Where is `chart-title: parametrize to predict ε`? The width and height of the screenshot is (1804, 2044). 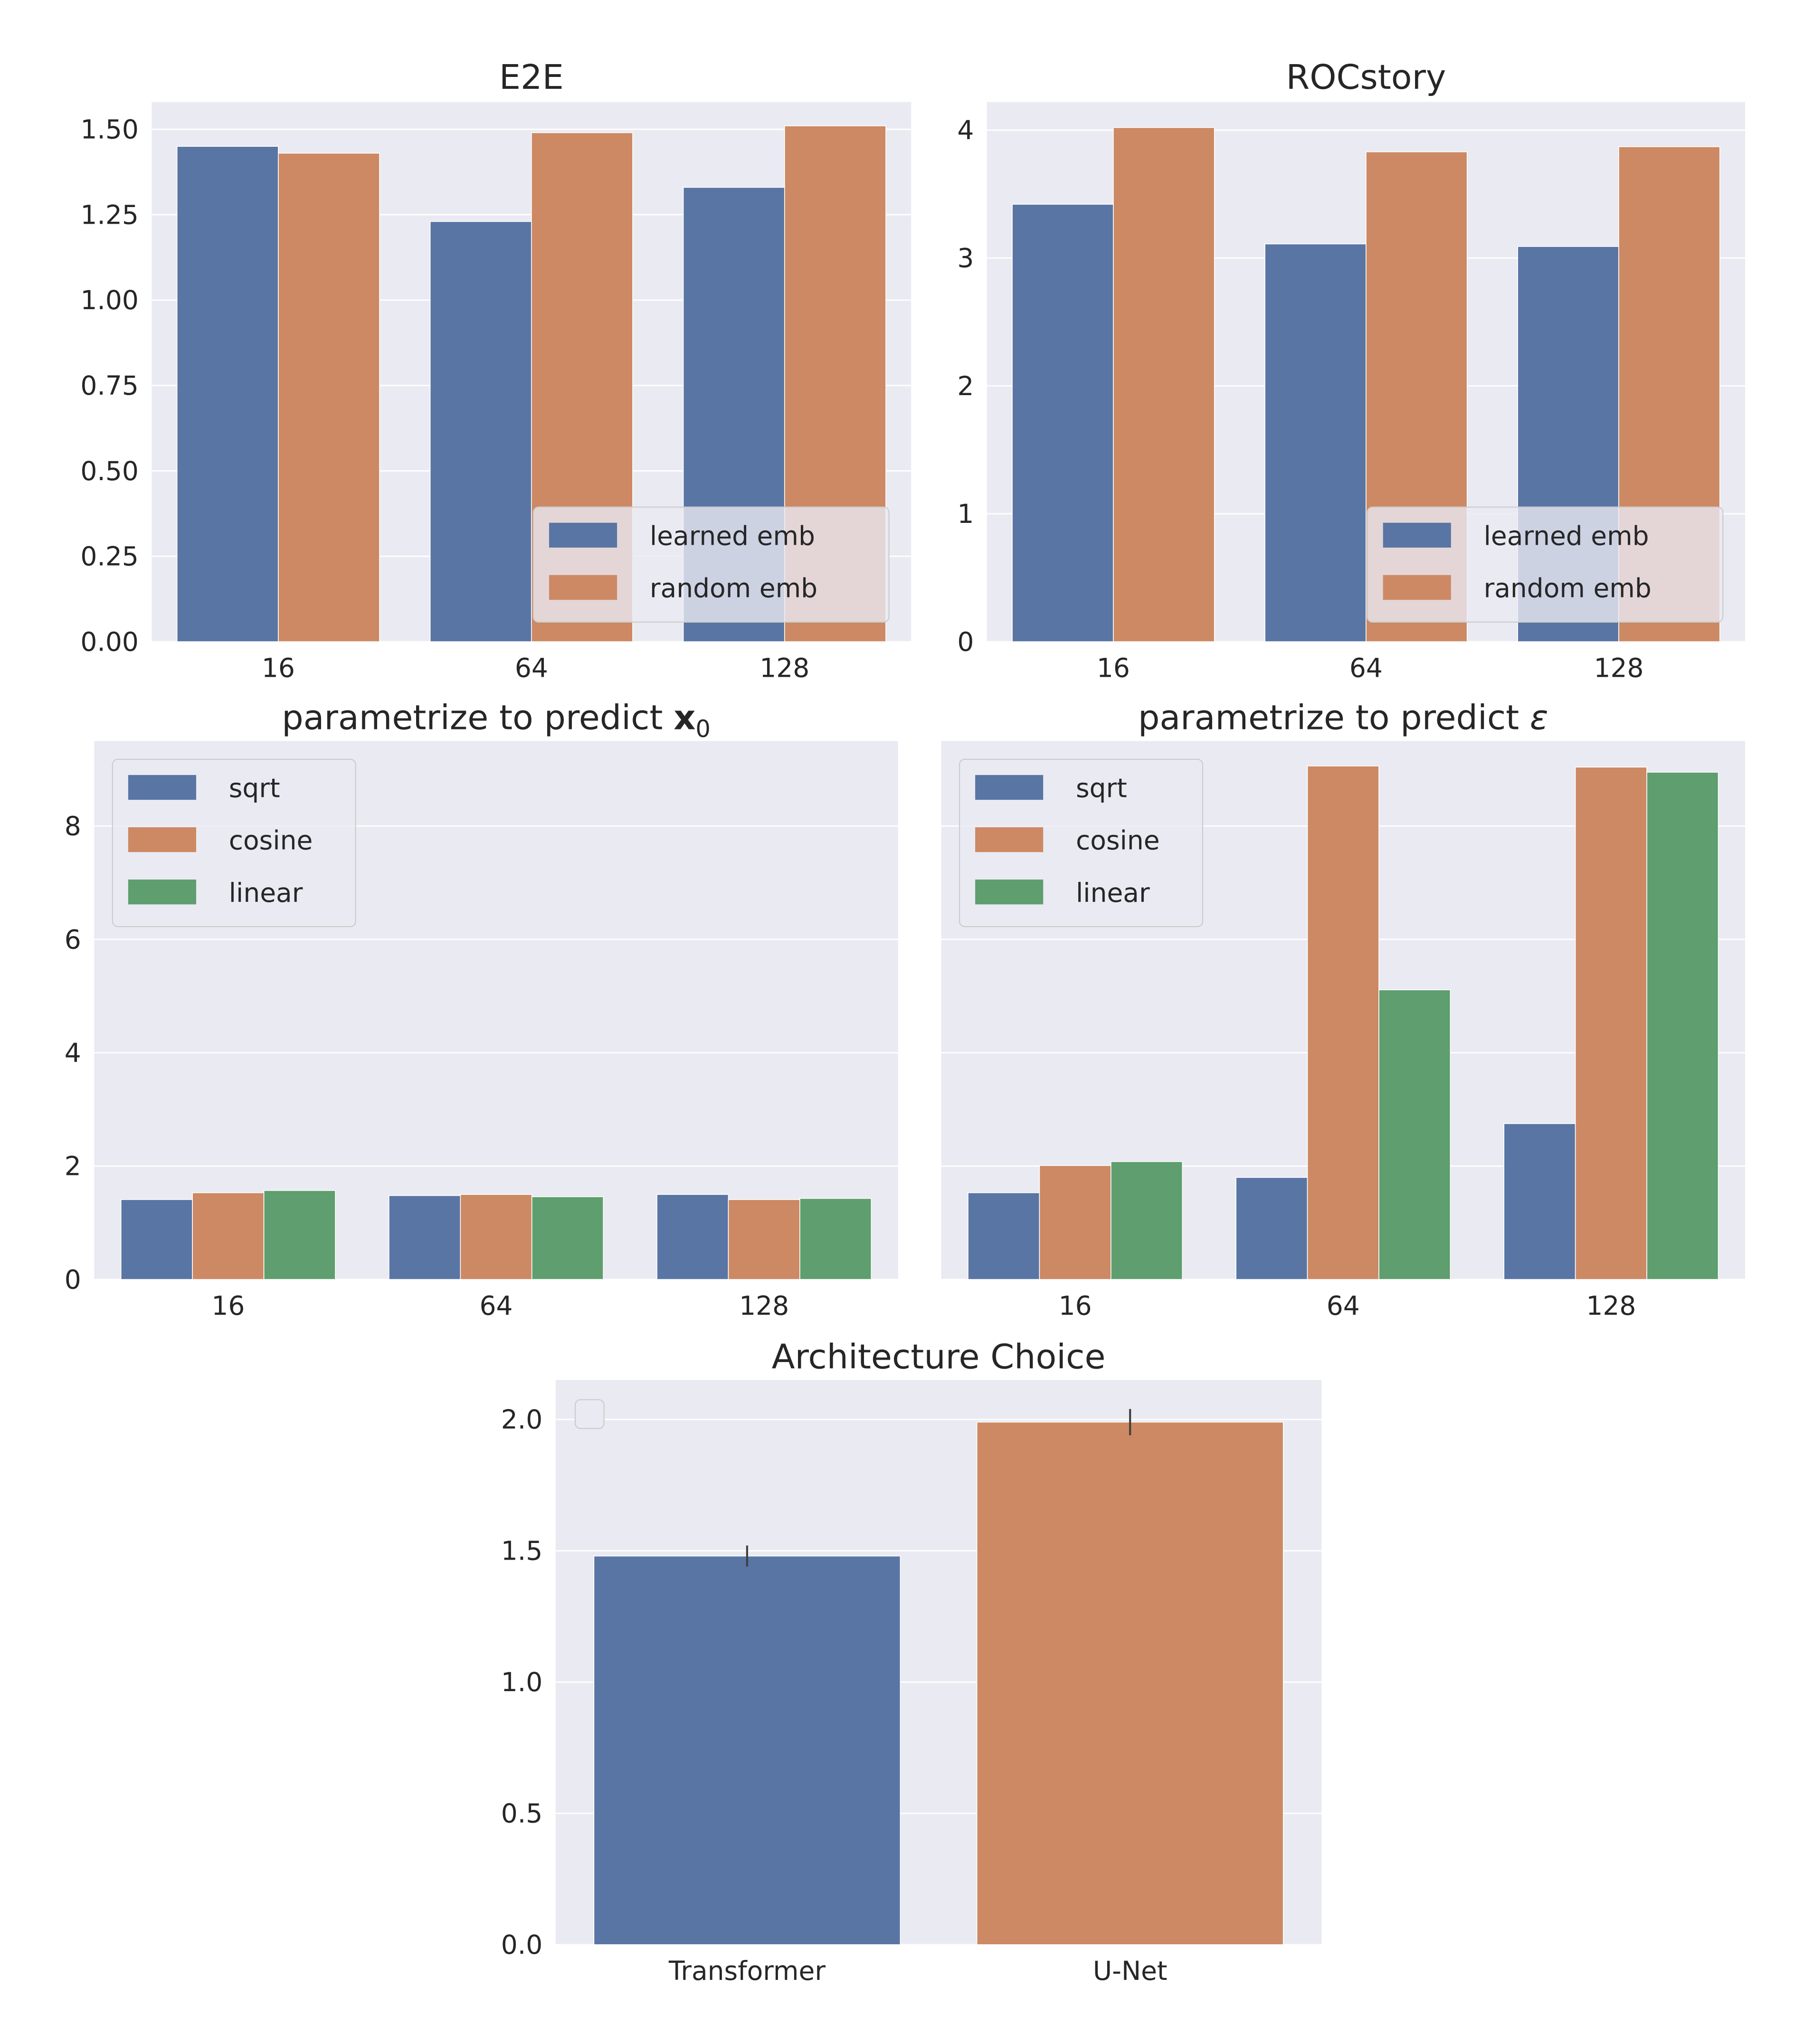
chart-title: parametrize to predict ε is located at coordinates (1343, 718).